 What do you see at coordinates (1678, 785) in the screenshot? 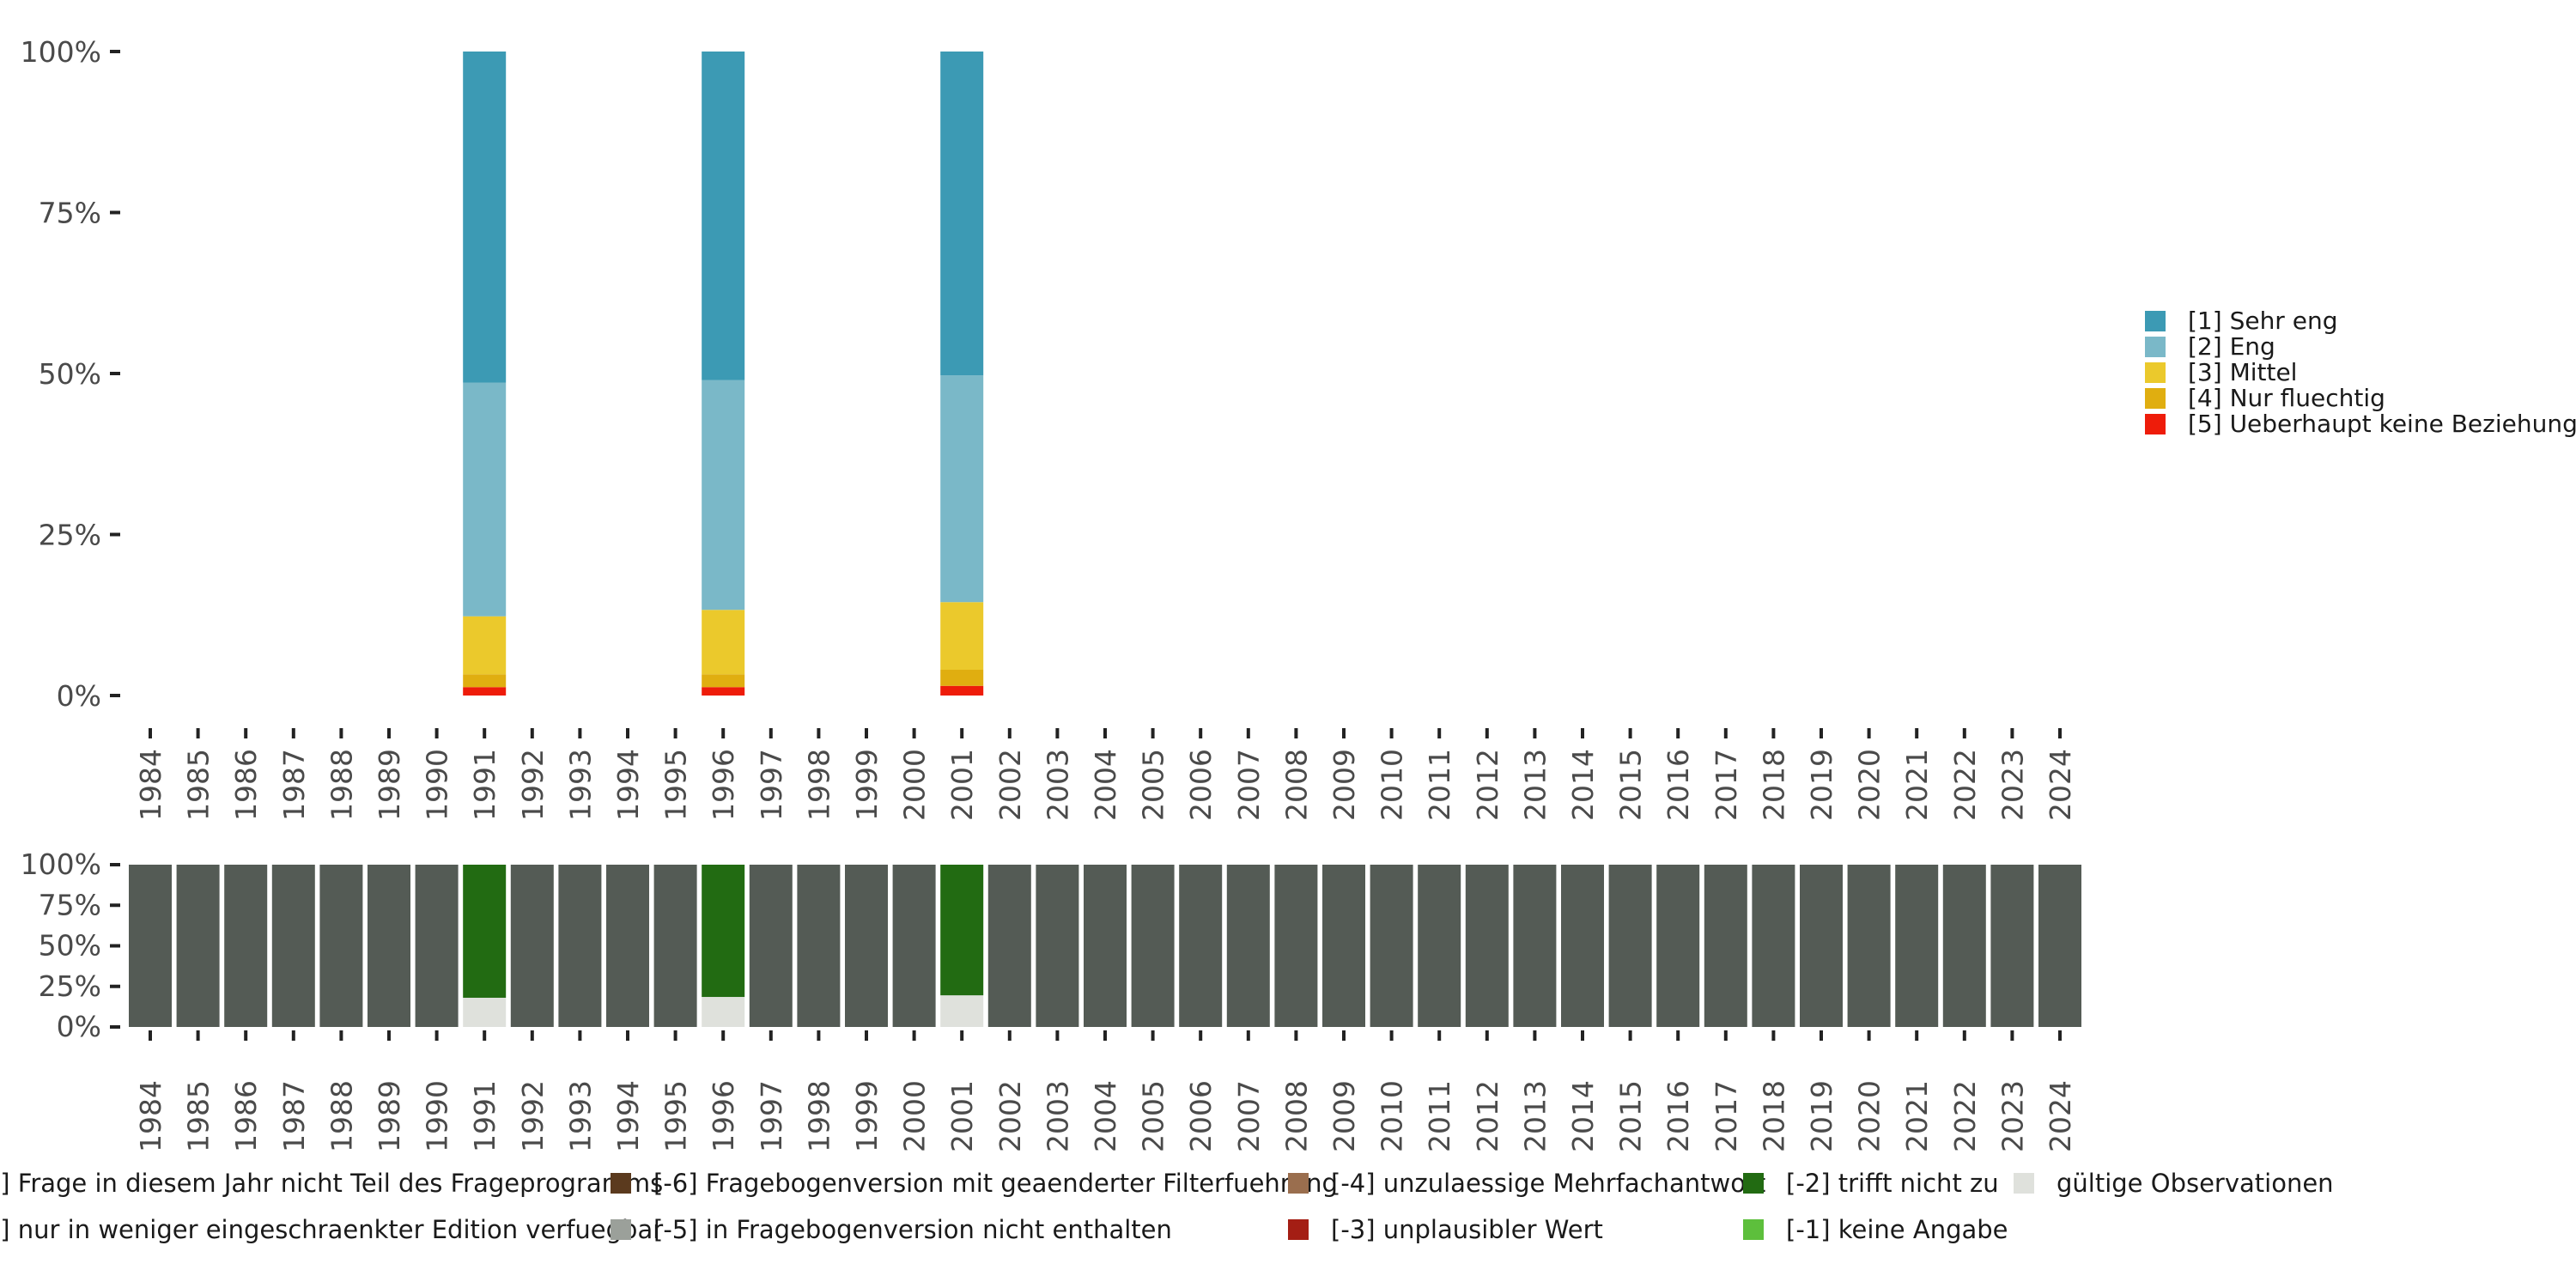
I see `top-xtick-label: 2016` at bounding box center [1678, 785].